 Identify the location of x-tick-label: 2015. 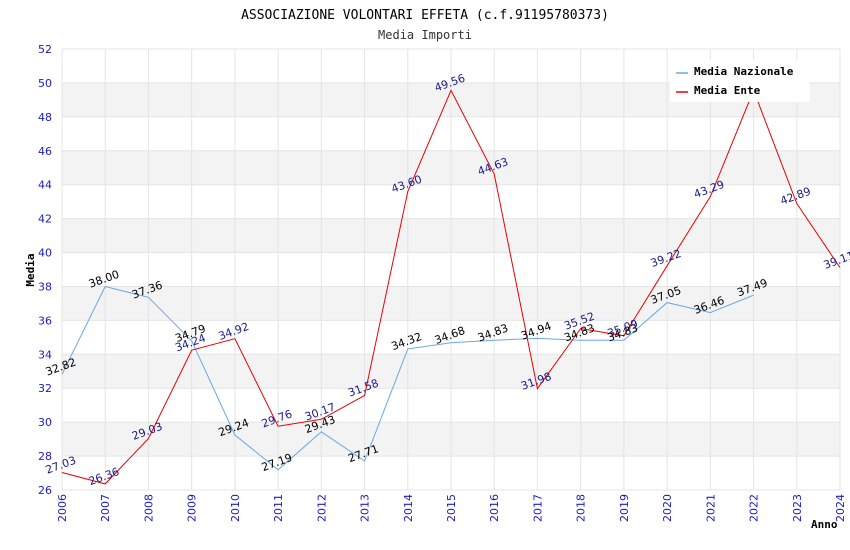
(451, 508).